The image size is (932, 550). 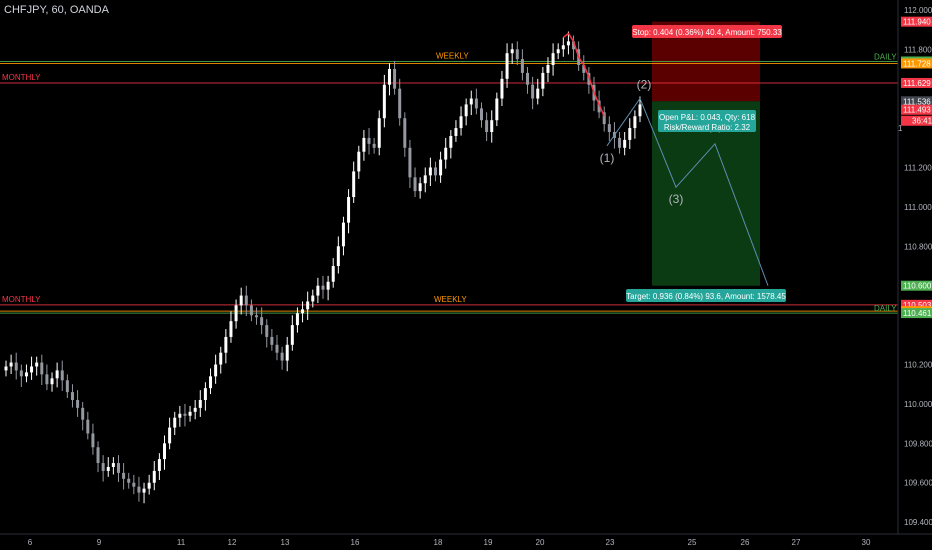 What do you see at coordinates (916, 63) in the screenshot?
I see `level-tag-weekly-upper` at bounding box center [916, 63].